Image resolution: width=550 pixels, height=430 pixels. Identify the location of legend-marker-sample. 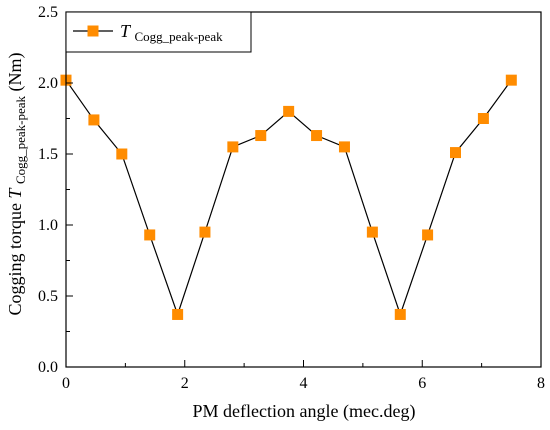
(93, 31).